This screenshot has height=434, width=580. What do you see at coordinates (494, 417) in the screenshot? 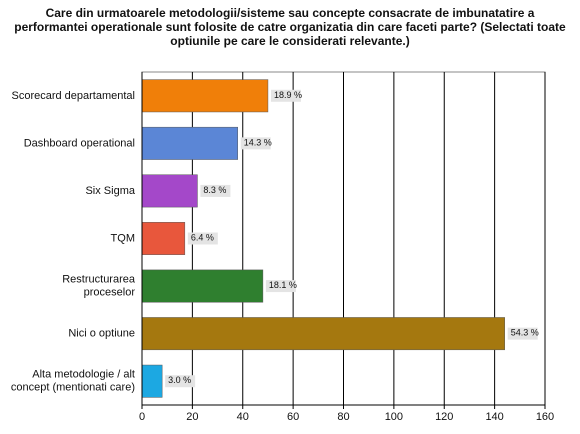
I see `x-tick-label: 140` at bounding box center [494, 417].